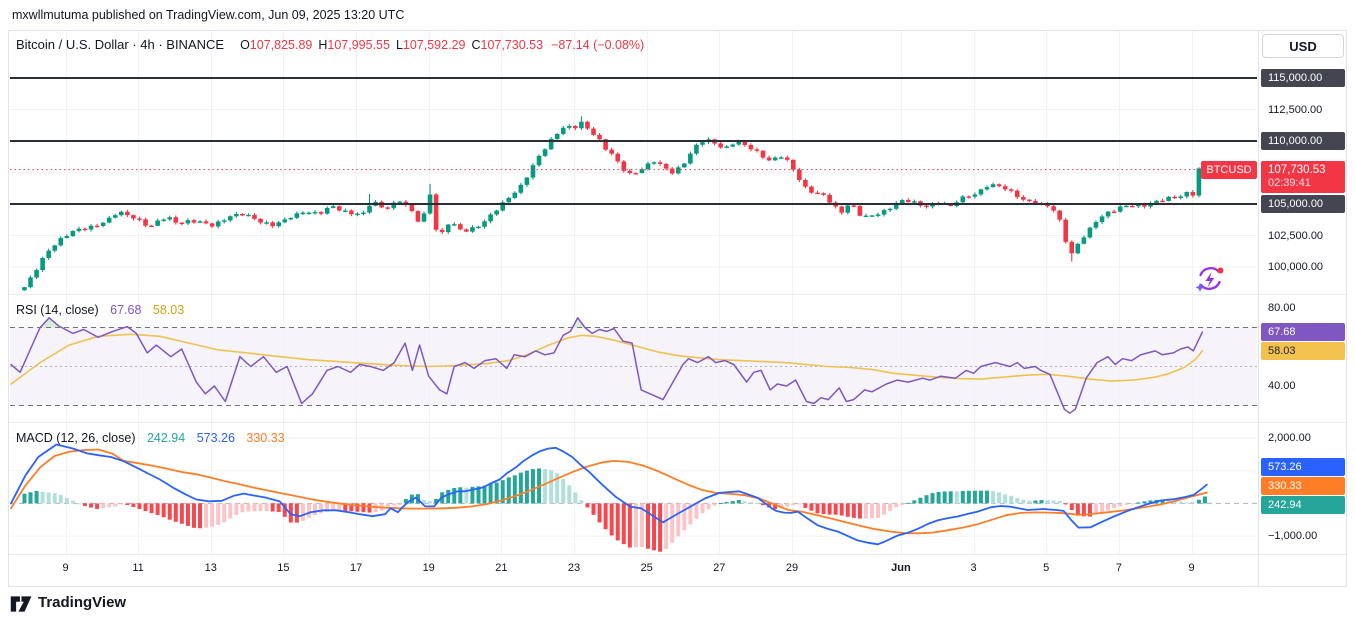 The image size is (1355, 618). I want to click on time-tick-label: 21, so click(501, 568).